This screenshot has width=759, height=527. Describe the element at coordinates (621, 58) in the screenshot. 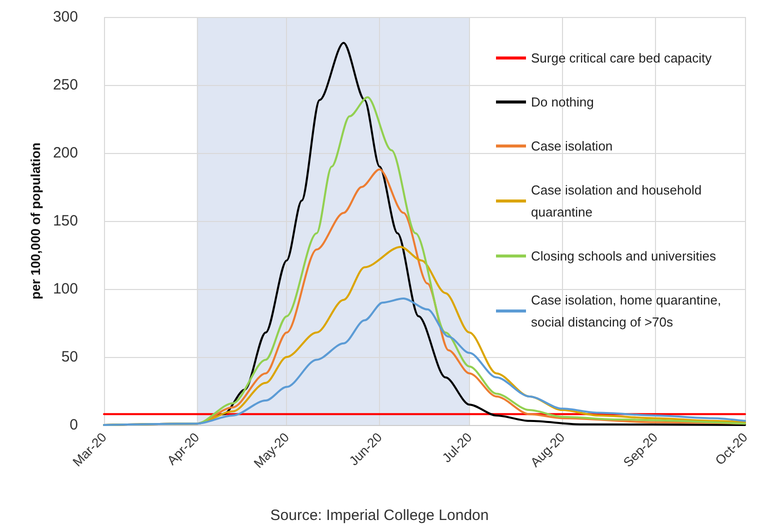

I see `legend-label: Surge critical care bed capacity` at that location.